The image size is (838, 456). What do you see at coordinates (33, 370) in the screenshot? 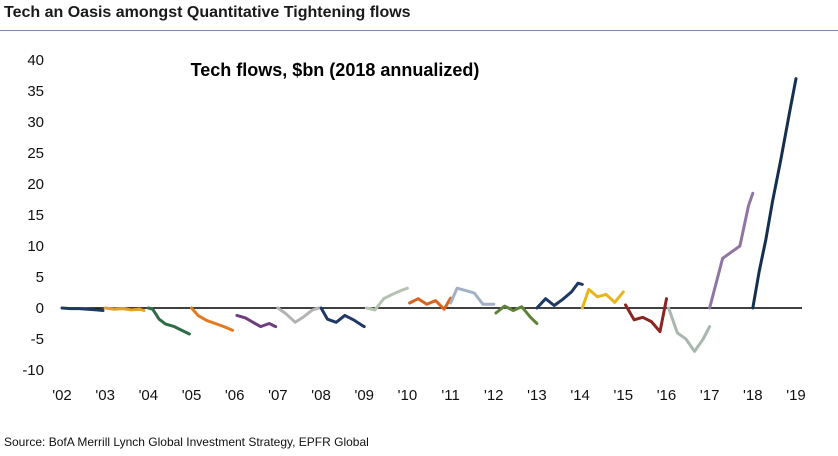
I see `y-tick-label: -10` at bounding box center [33, 370].